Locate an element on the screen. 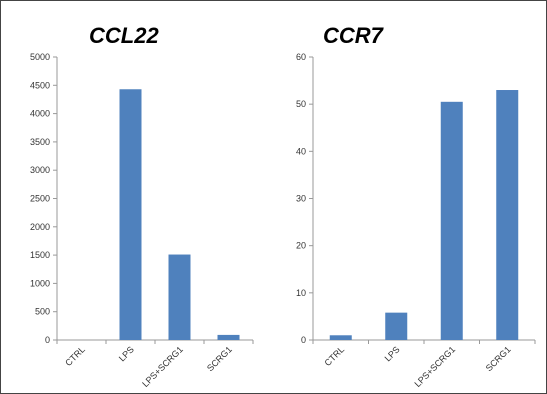  y-tick-label: 1000 is located at coordinates (40, 283).